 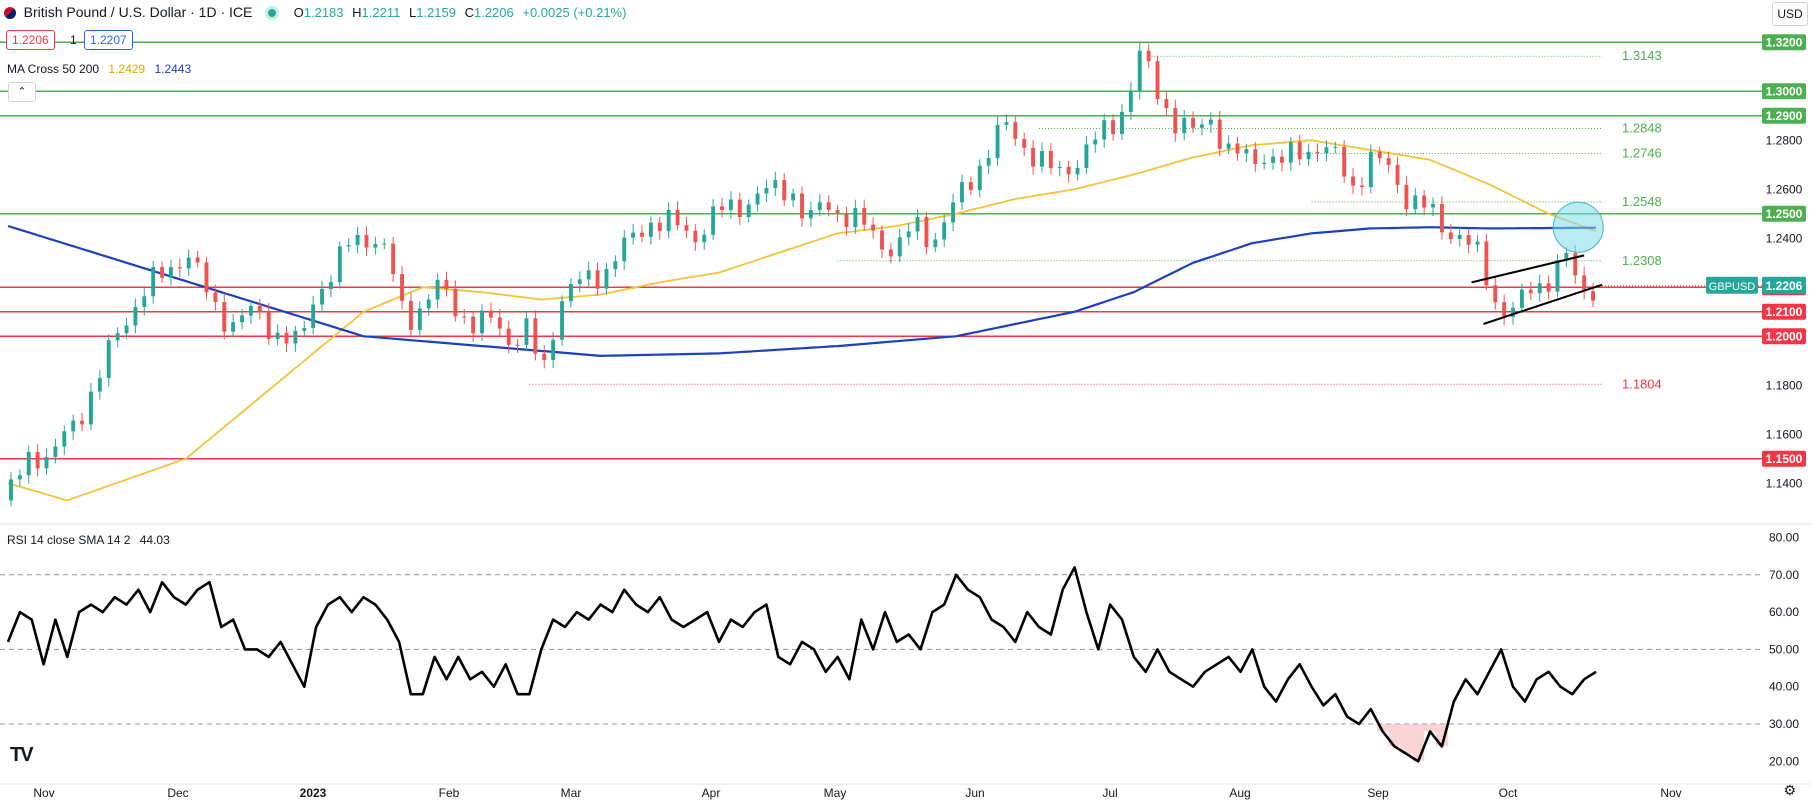 What do you see at coordinates (88, 540) in the screenshot?
I see `rsi-legend: RSI 14 close SMA 14 2 44.03` at bounding box center [88, 540].